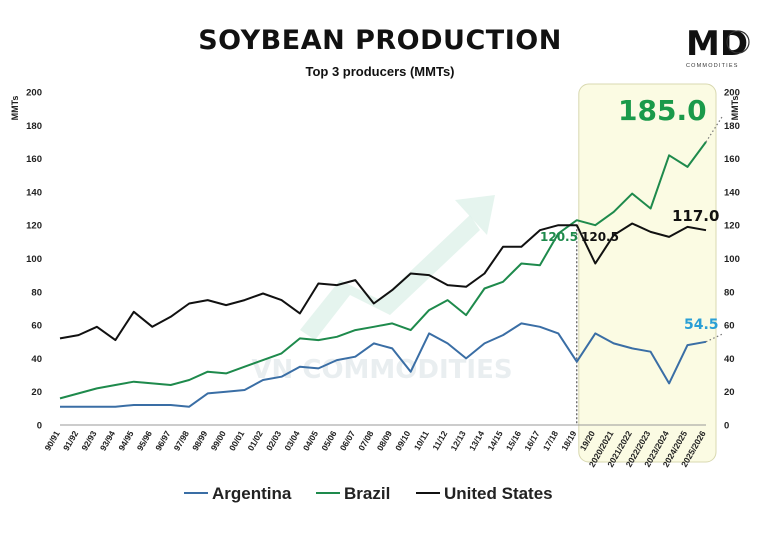 This screenshot has width=758, height=534. Describe the element at coordinates (662, 110) in the screenshot. I see `annotation-brazil-0: 185.0` at that location.